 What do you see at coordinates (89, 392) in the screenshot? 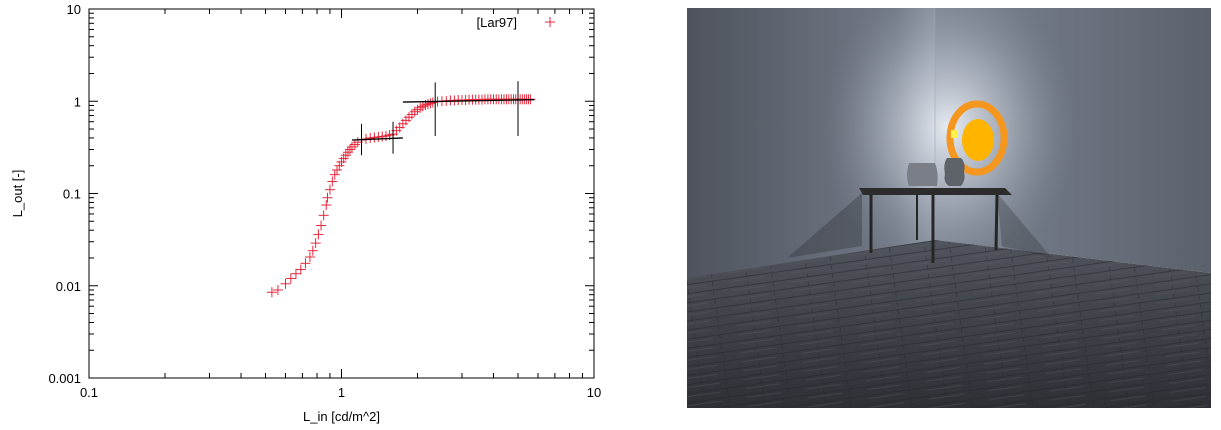
I see `x-tick-label: 0.1` at bounding box center [89, 392].